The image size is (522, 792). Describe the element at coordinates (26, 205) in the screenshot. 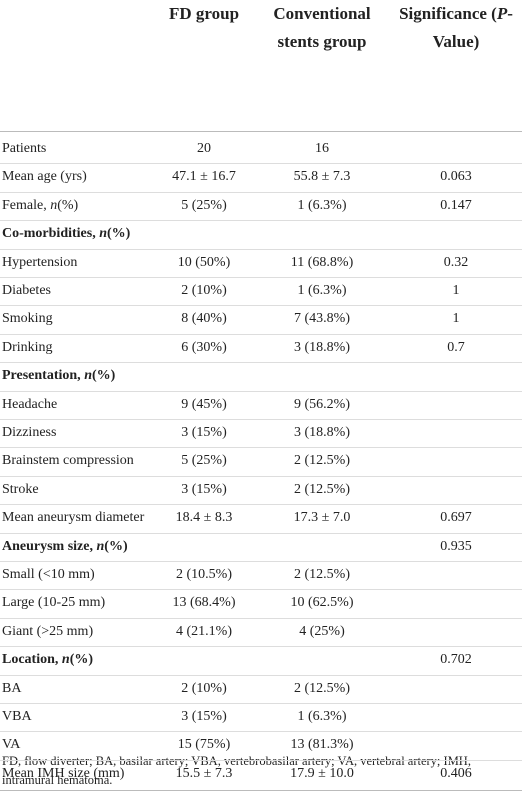

I see `text-part: Female,` at that location.